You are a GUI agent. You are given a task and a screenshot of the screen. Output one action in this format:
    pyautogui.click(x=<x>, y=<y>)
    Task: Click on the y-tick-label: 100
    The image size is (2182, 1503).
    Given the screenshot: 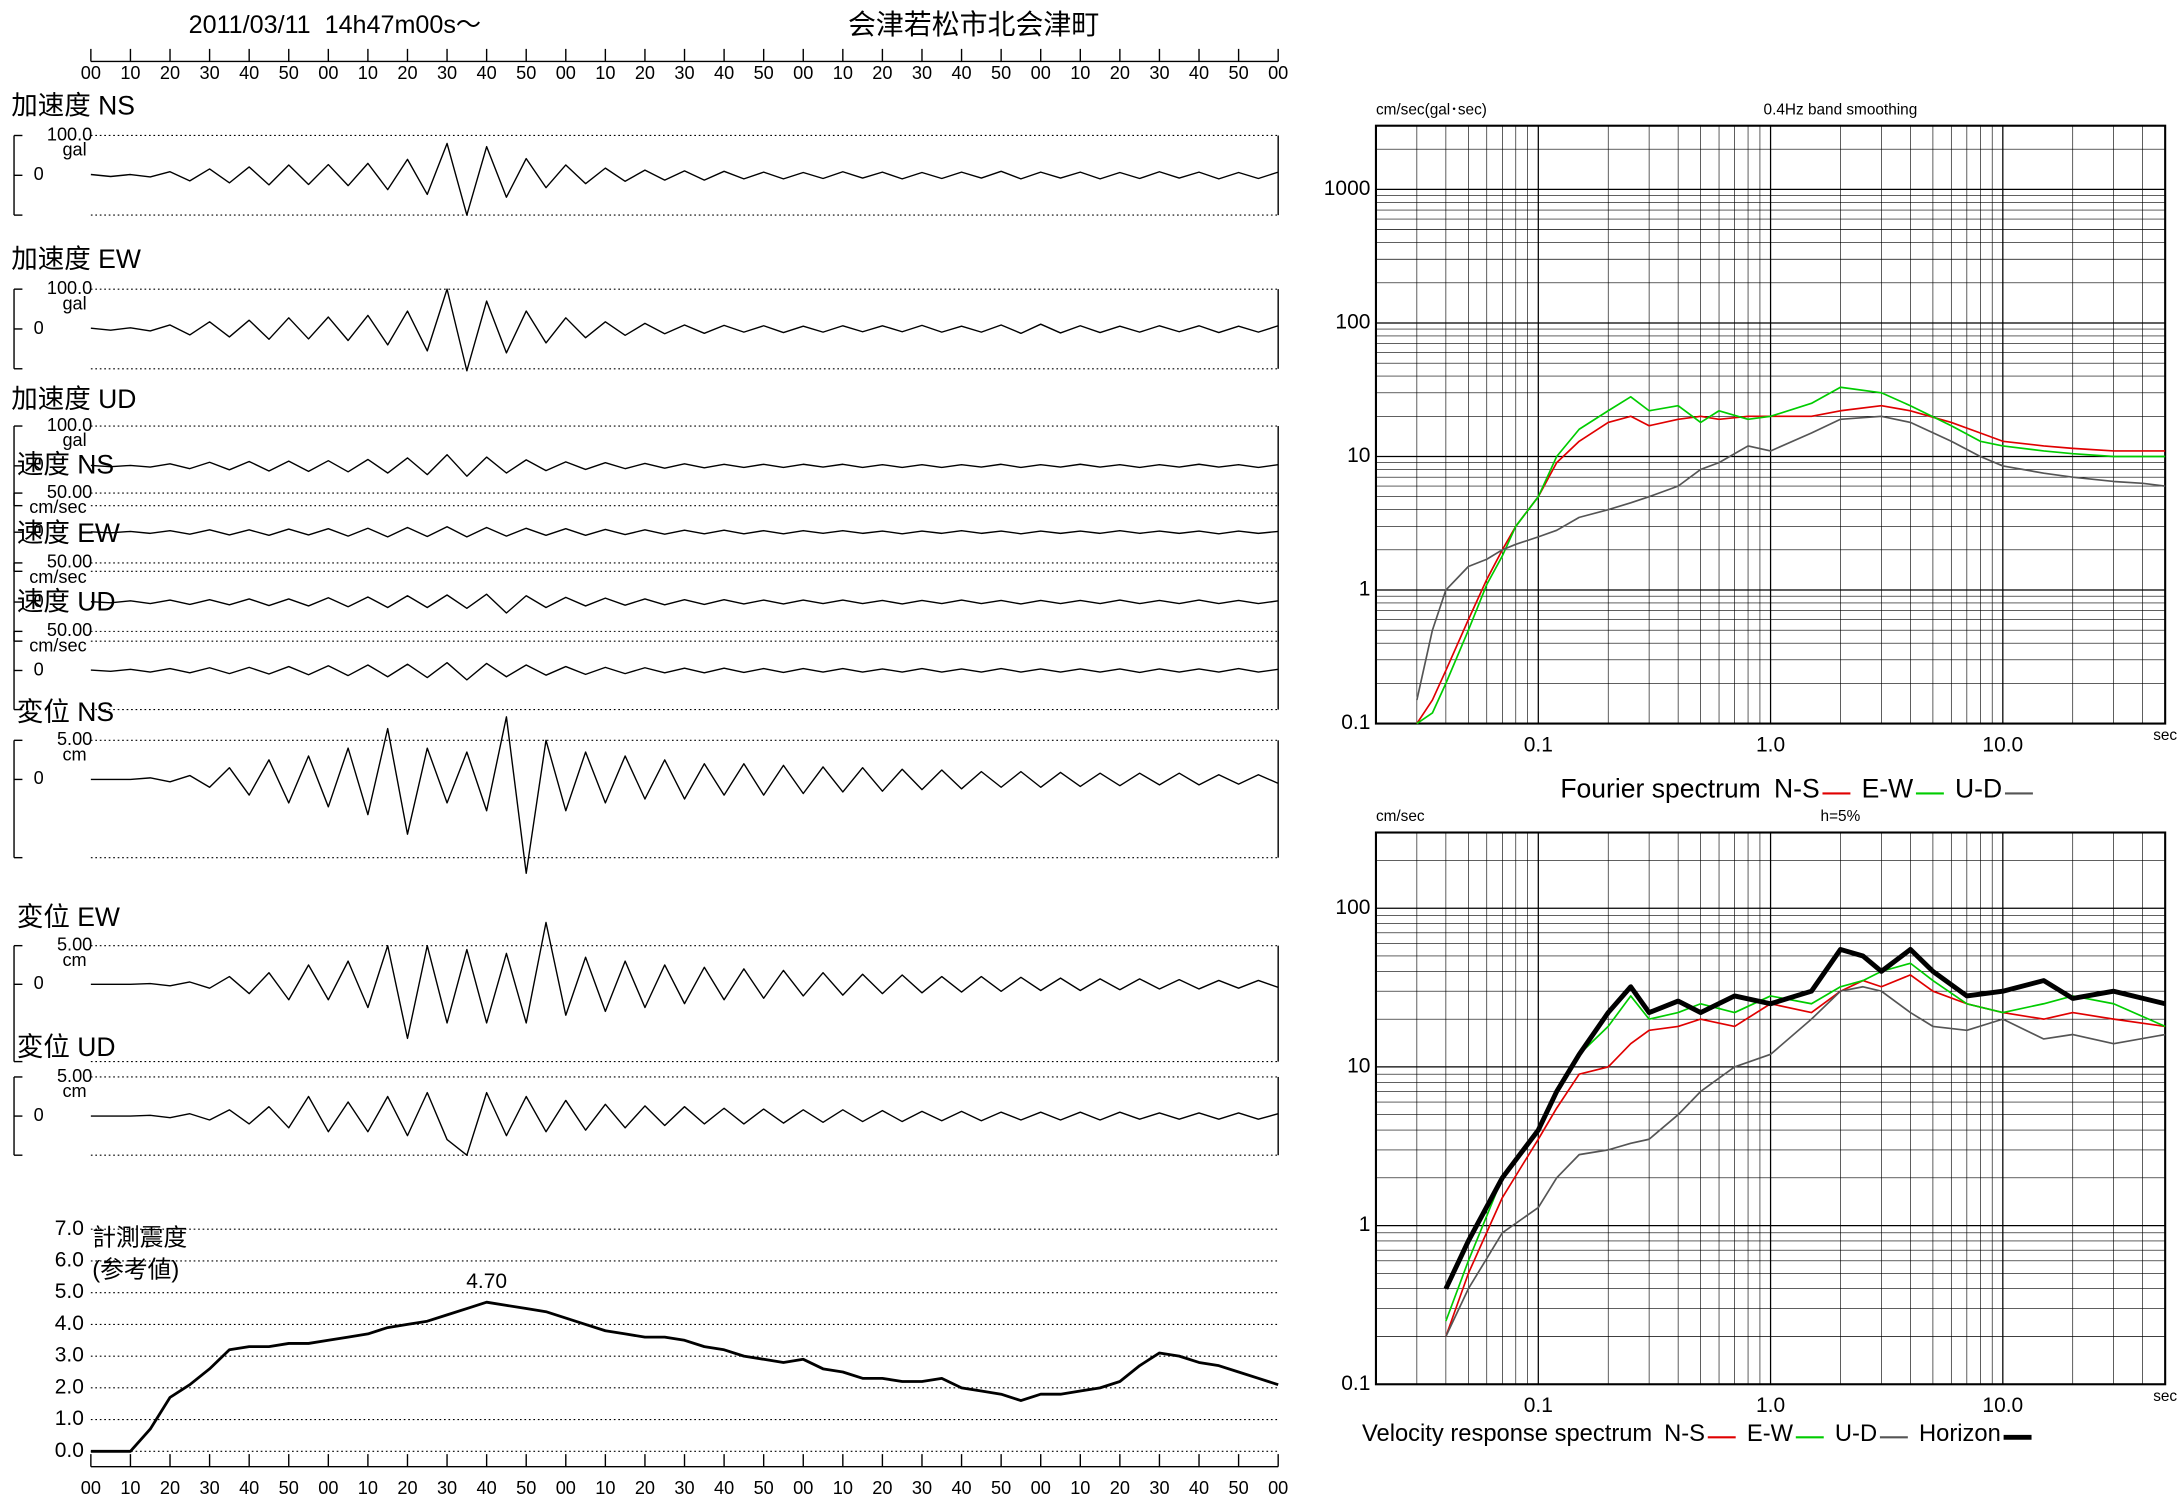 What is the action you would take?
    pyautogui.click(x=1352, y=907)
    